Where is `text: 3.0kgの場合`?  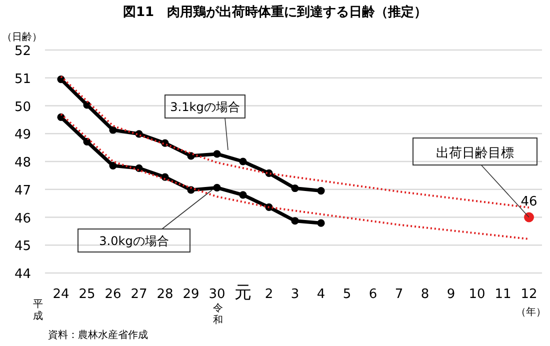
text: 3.0kgの場合 is located at coordinates (134, 241).